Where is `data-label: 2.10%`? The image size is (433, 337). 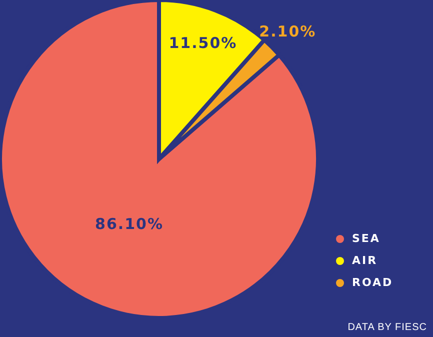
data-label: 2.10% is located at coordinates (287, 31).